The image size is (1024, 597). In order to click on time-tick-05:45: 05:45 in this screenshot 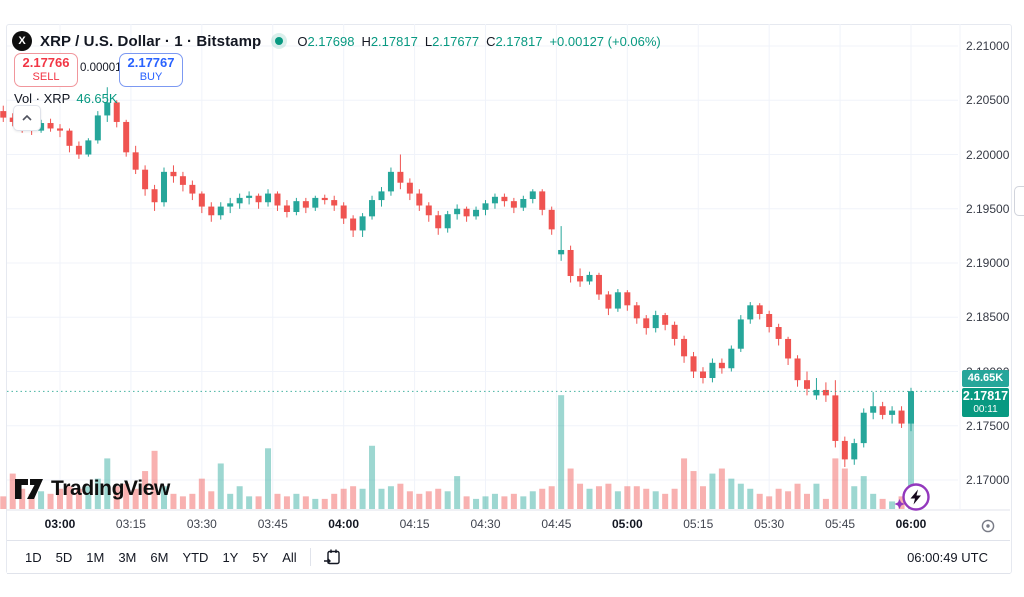, I will do `click(840, 524)`.